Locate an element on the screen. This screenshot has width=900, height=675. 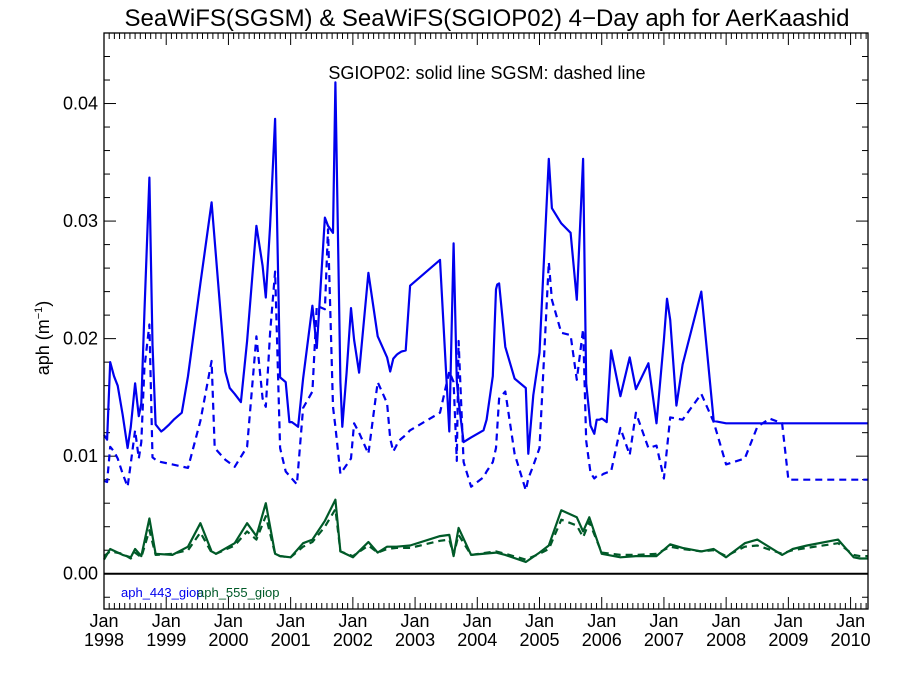
legend-entry: aph_555_giop is located at coordinates (238, 592).